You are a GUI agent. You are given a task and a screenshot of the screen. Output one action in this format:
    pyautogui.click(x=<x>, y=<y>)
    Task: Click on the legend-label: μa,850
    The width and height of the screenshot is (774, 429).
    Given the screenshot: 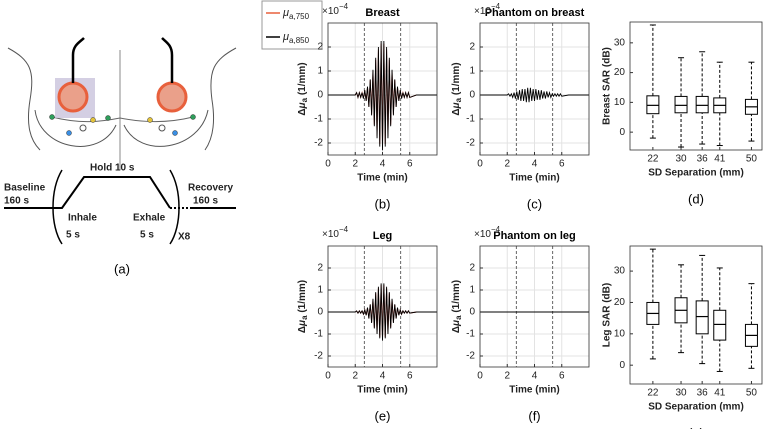 What is the action you would take?
    pyautogui.click(x=296, y=38)
    